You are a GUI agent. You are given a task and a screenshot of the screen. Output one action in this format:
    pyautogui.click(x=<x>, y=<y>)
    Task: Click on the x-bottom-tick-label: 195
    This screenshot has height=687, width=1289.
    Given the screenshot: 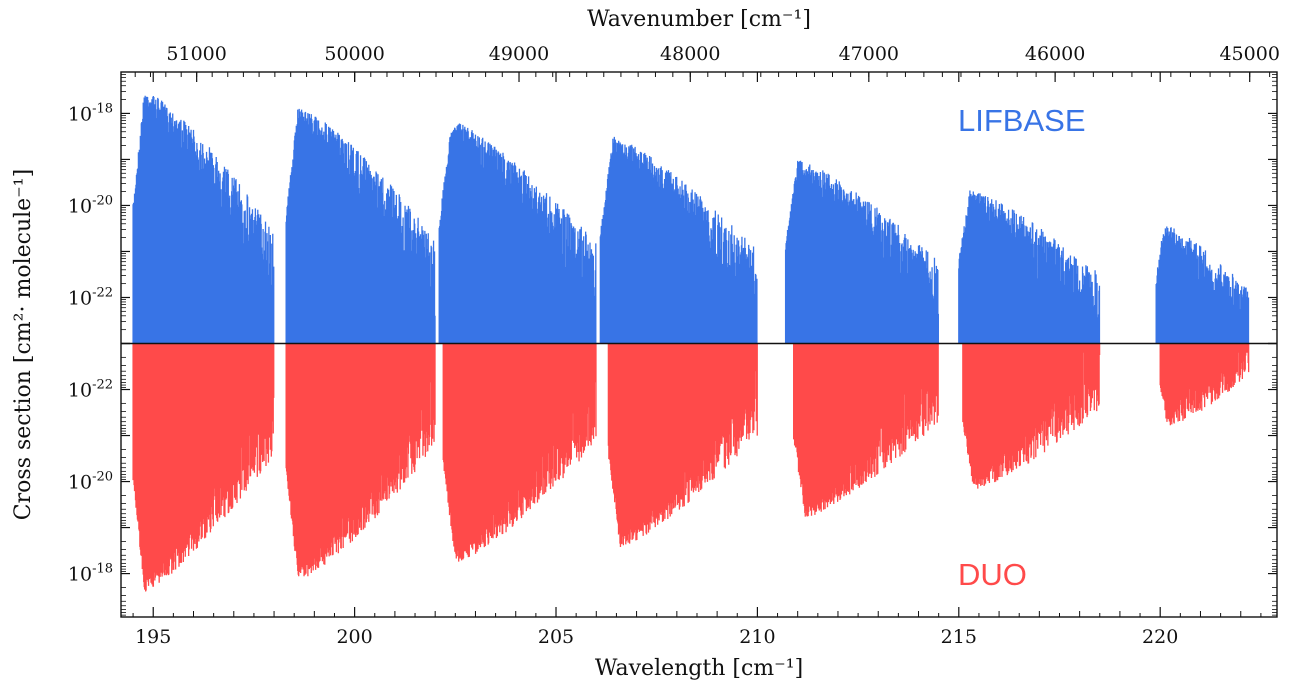 What is the action you would take?
    pyautogui.click(x=153, y=637)
    